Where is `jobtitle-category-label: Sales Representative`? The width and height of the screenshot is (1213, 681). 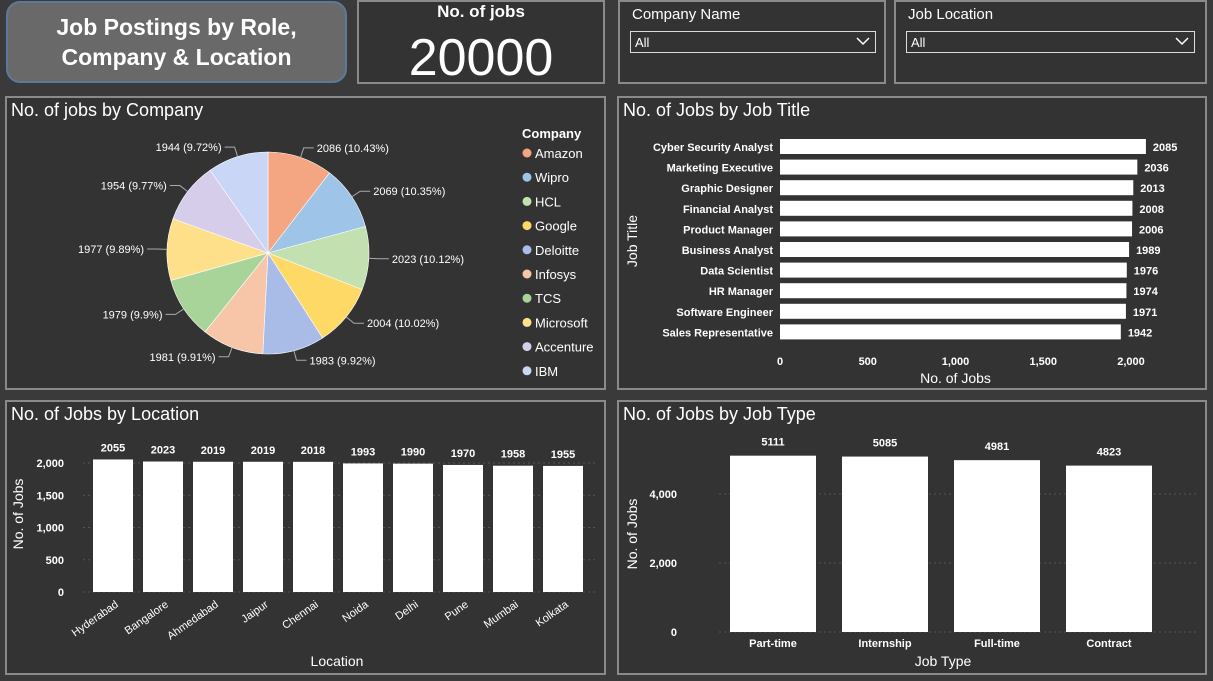
jobtitle-category-label: Sales Representative is located at coordinates (717, 333).